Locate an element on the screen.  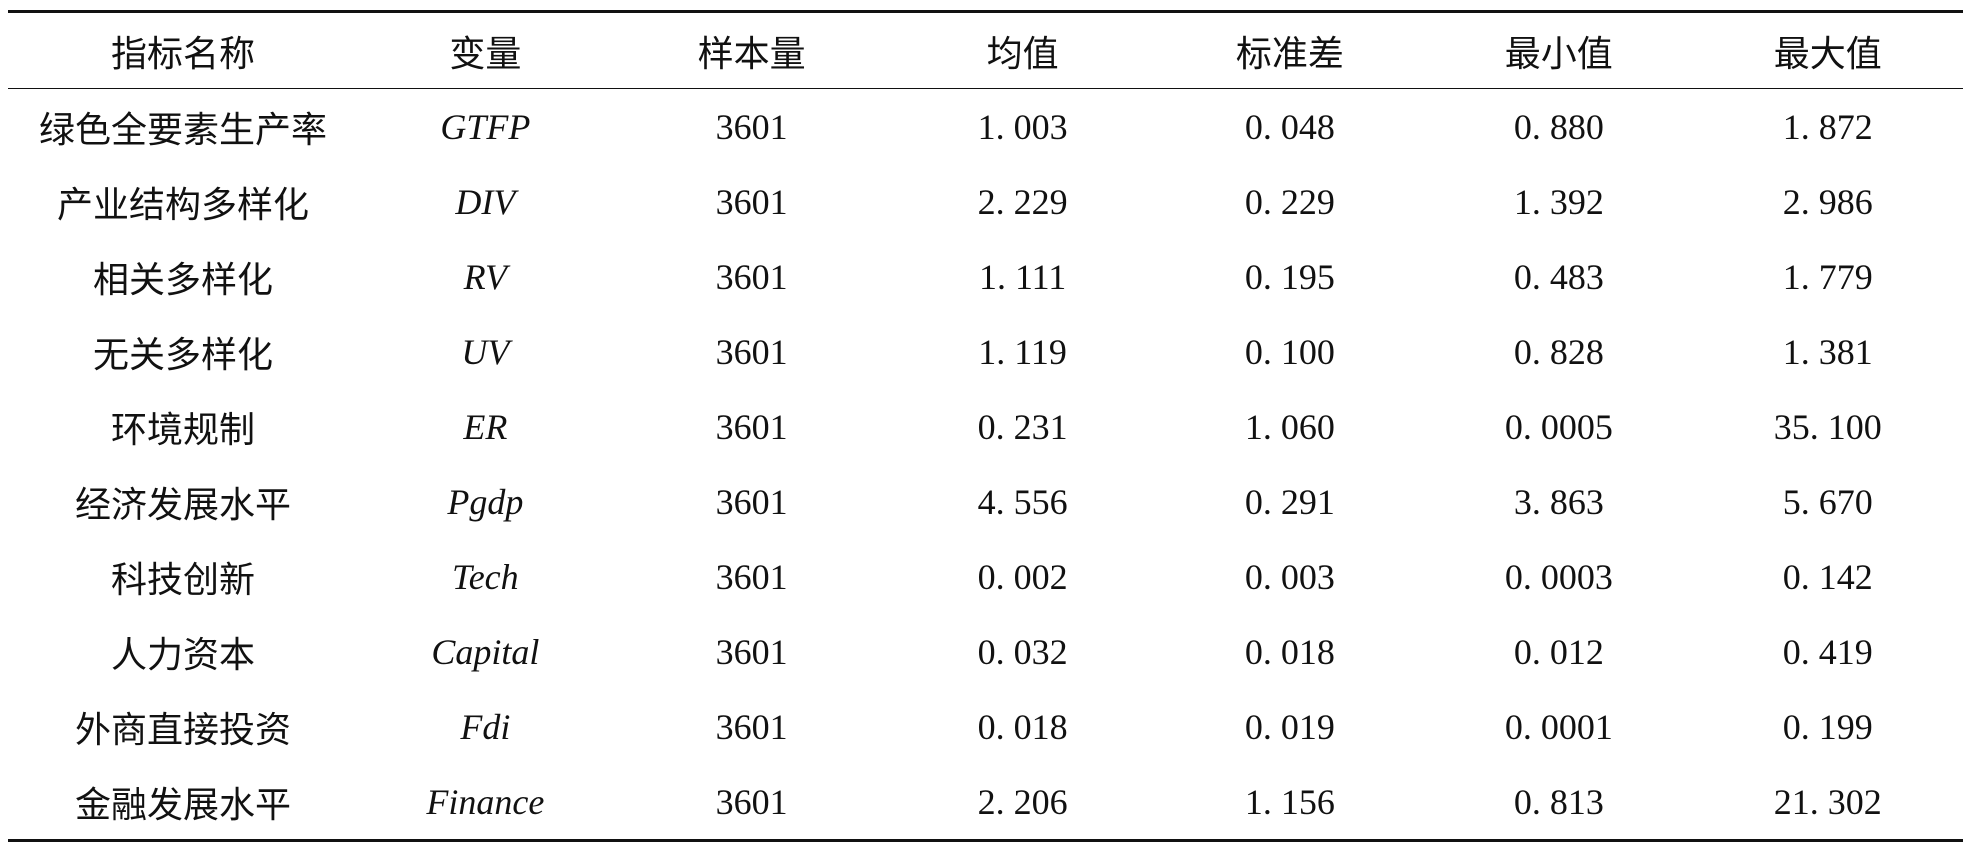
cell-indicator-name: 外商直接投资 is located at coordinates (183, 730).